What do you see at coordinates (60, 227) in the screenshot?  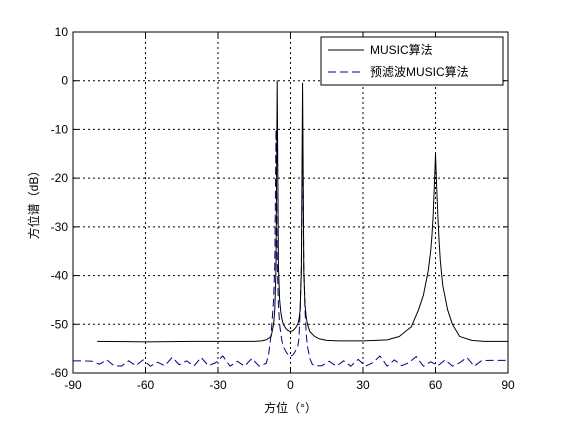 I see `y-tick-label: -30` at bounding box center [60, 227].